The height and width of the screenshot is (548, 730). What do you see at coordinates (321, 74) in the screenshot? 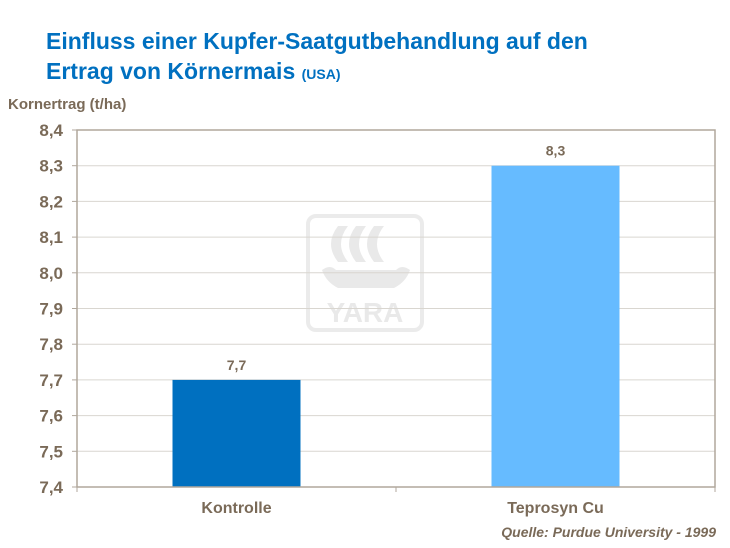
I see `title-suffix: (USA)` at bounding box center [321, 74].